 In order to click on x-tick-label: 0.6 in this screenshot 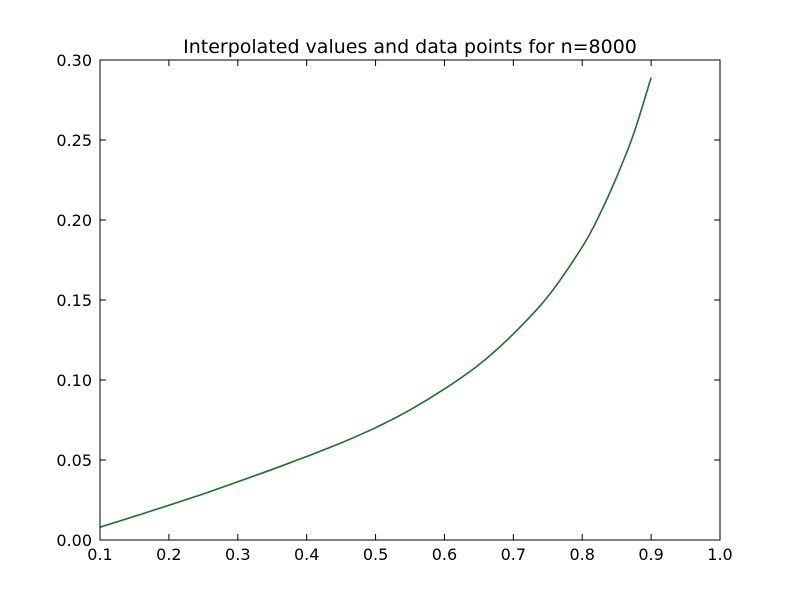, I will do `click(444, 554)`.